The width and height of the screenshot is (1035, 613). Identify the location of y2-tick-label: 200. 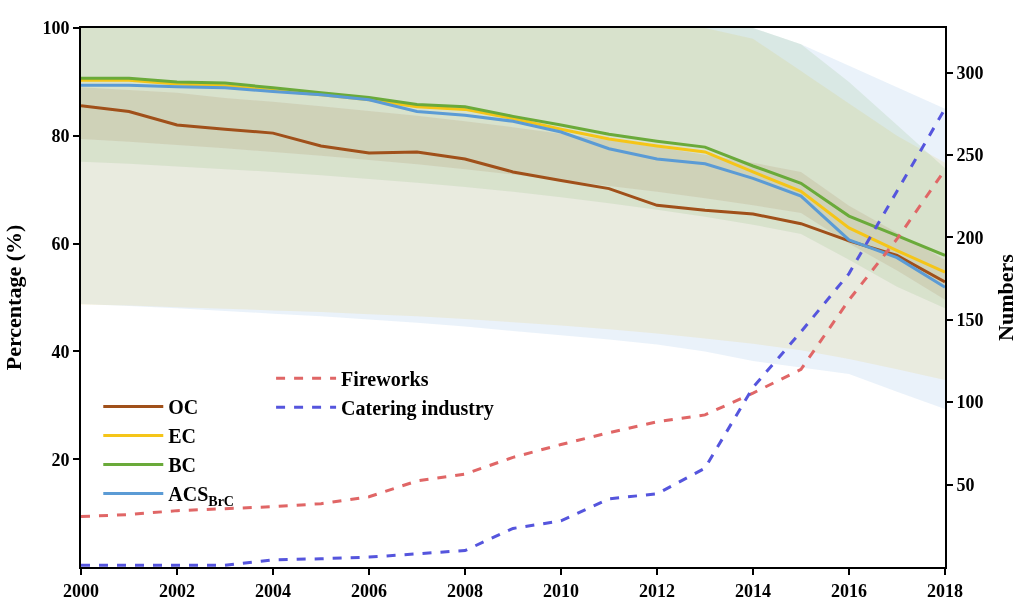
(970, 237).